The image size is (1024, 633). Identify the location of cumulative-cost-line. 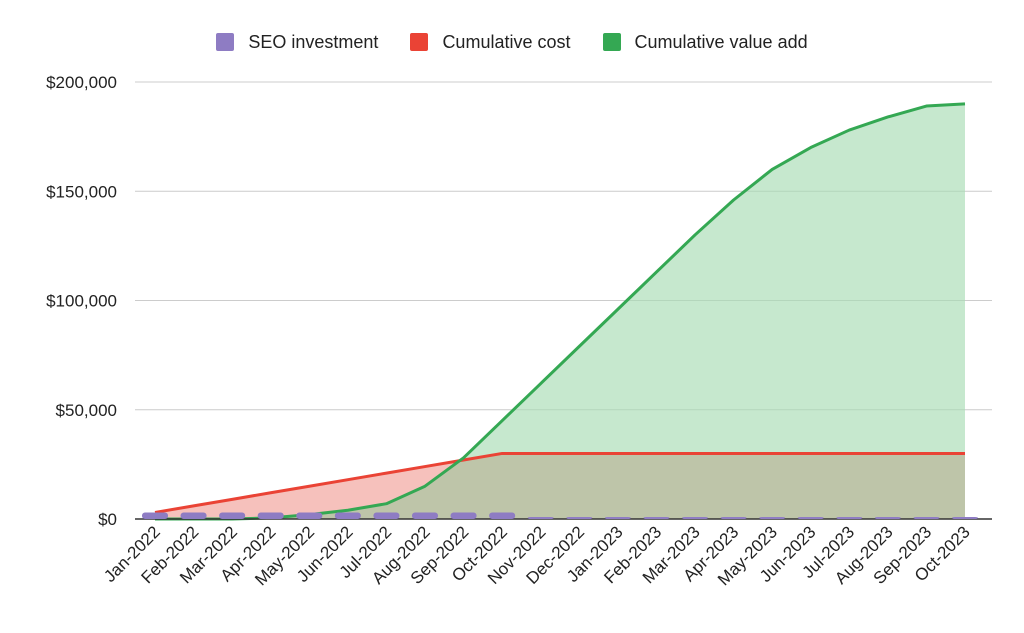
(559, 482).